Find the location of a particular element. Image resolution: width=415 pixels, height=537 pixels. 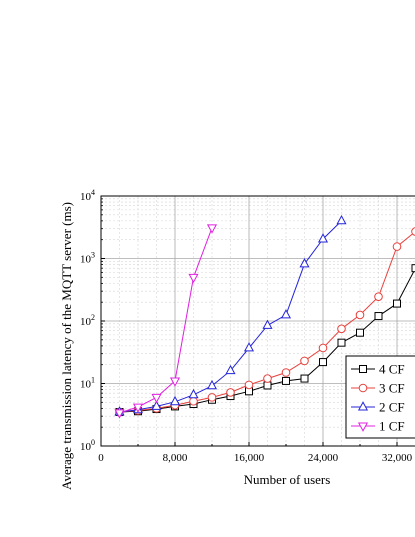

legend-label: 4 CF is located at coordinates (392, 369).